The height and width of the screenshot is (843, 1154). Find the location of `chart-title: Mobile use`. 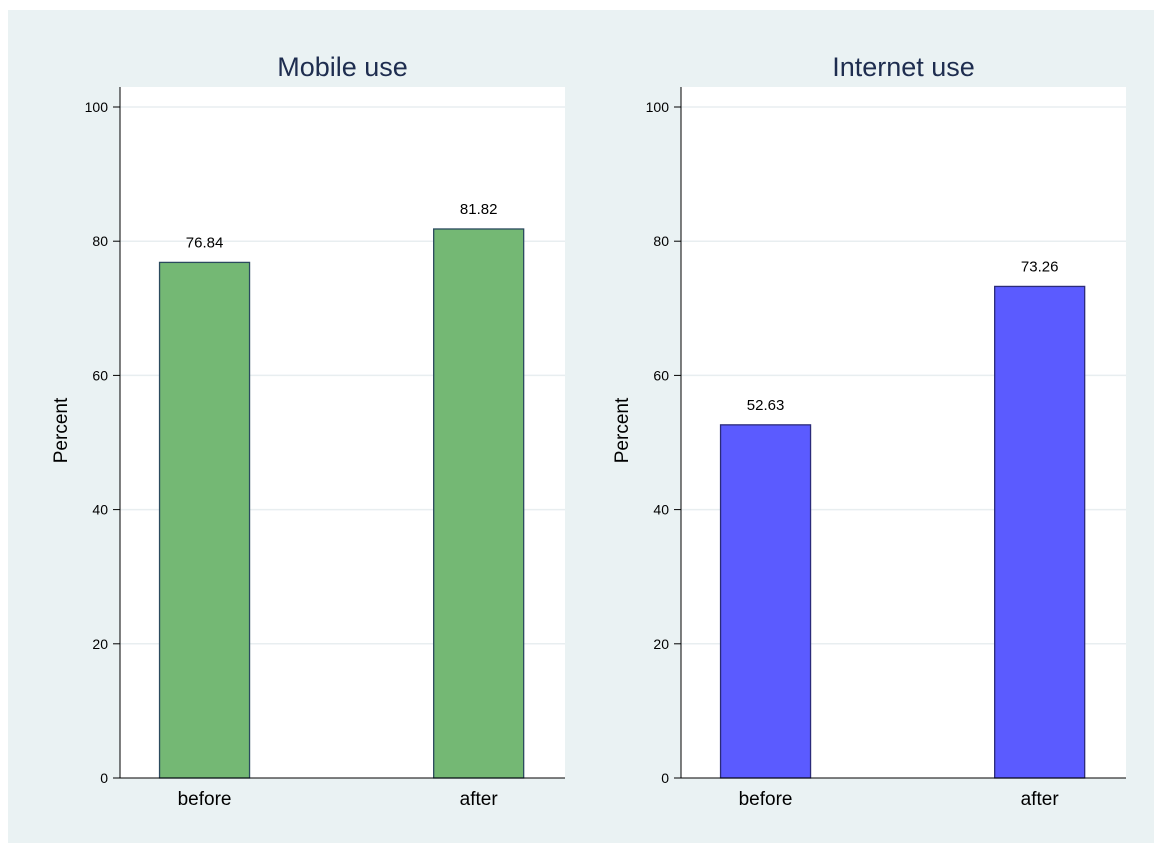

chart-title: Mobile use is located at coordinates (342, 67).